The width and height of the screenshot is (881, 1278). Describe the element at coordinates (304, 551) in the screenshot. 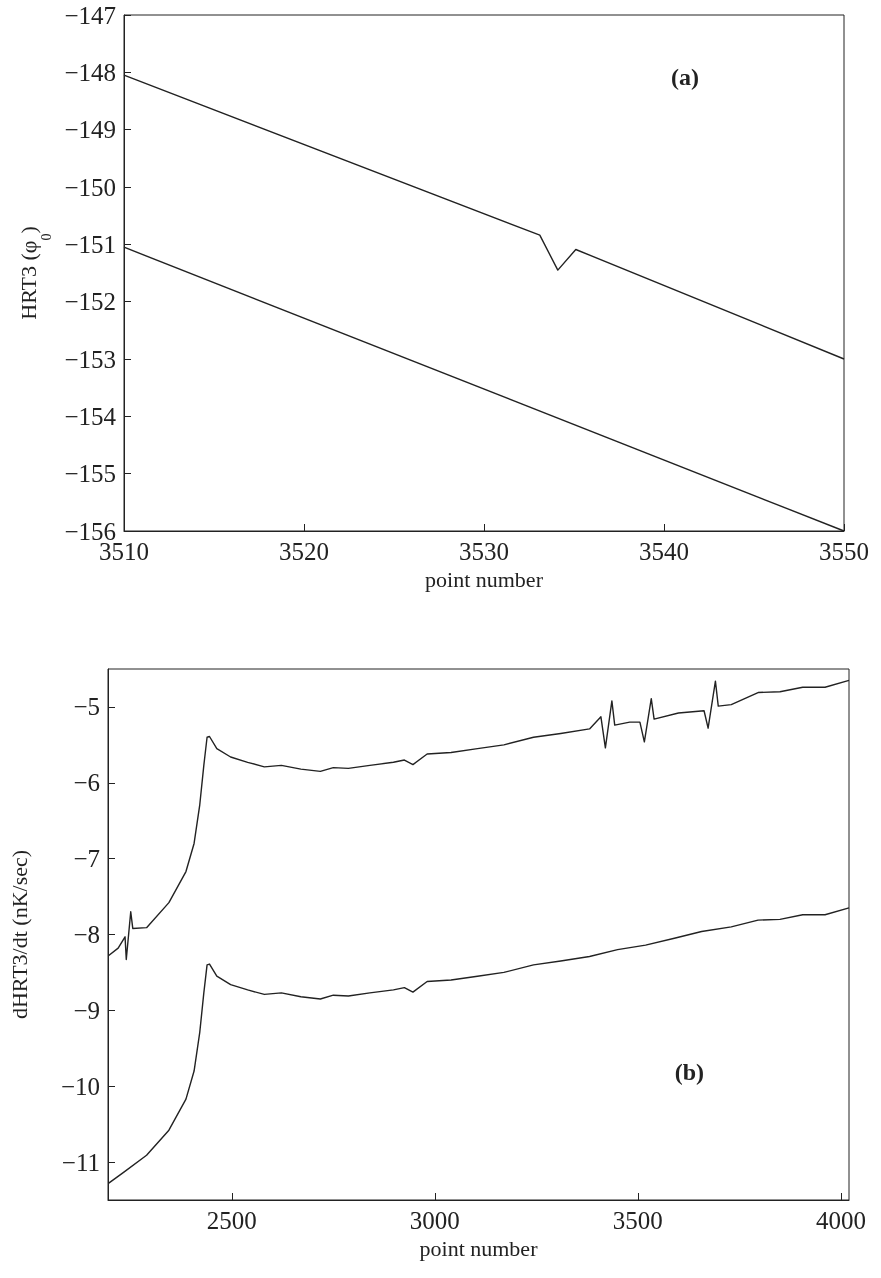

I see `x-tick-label: 3520` at that location.